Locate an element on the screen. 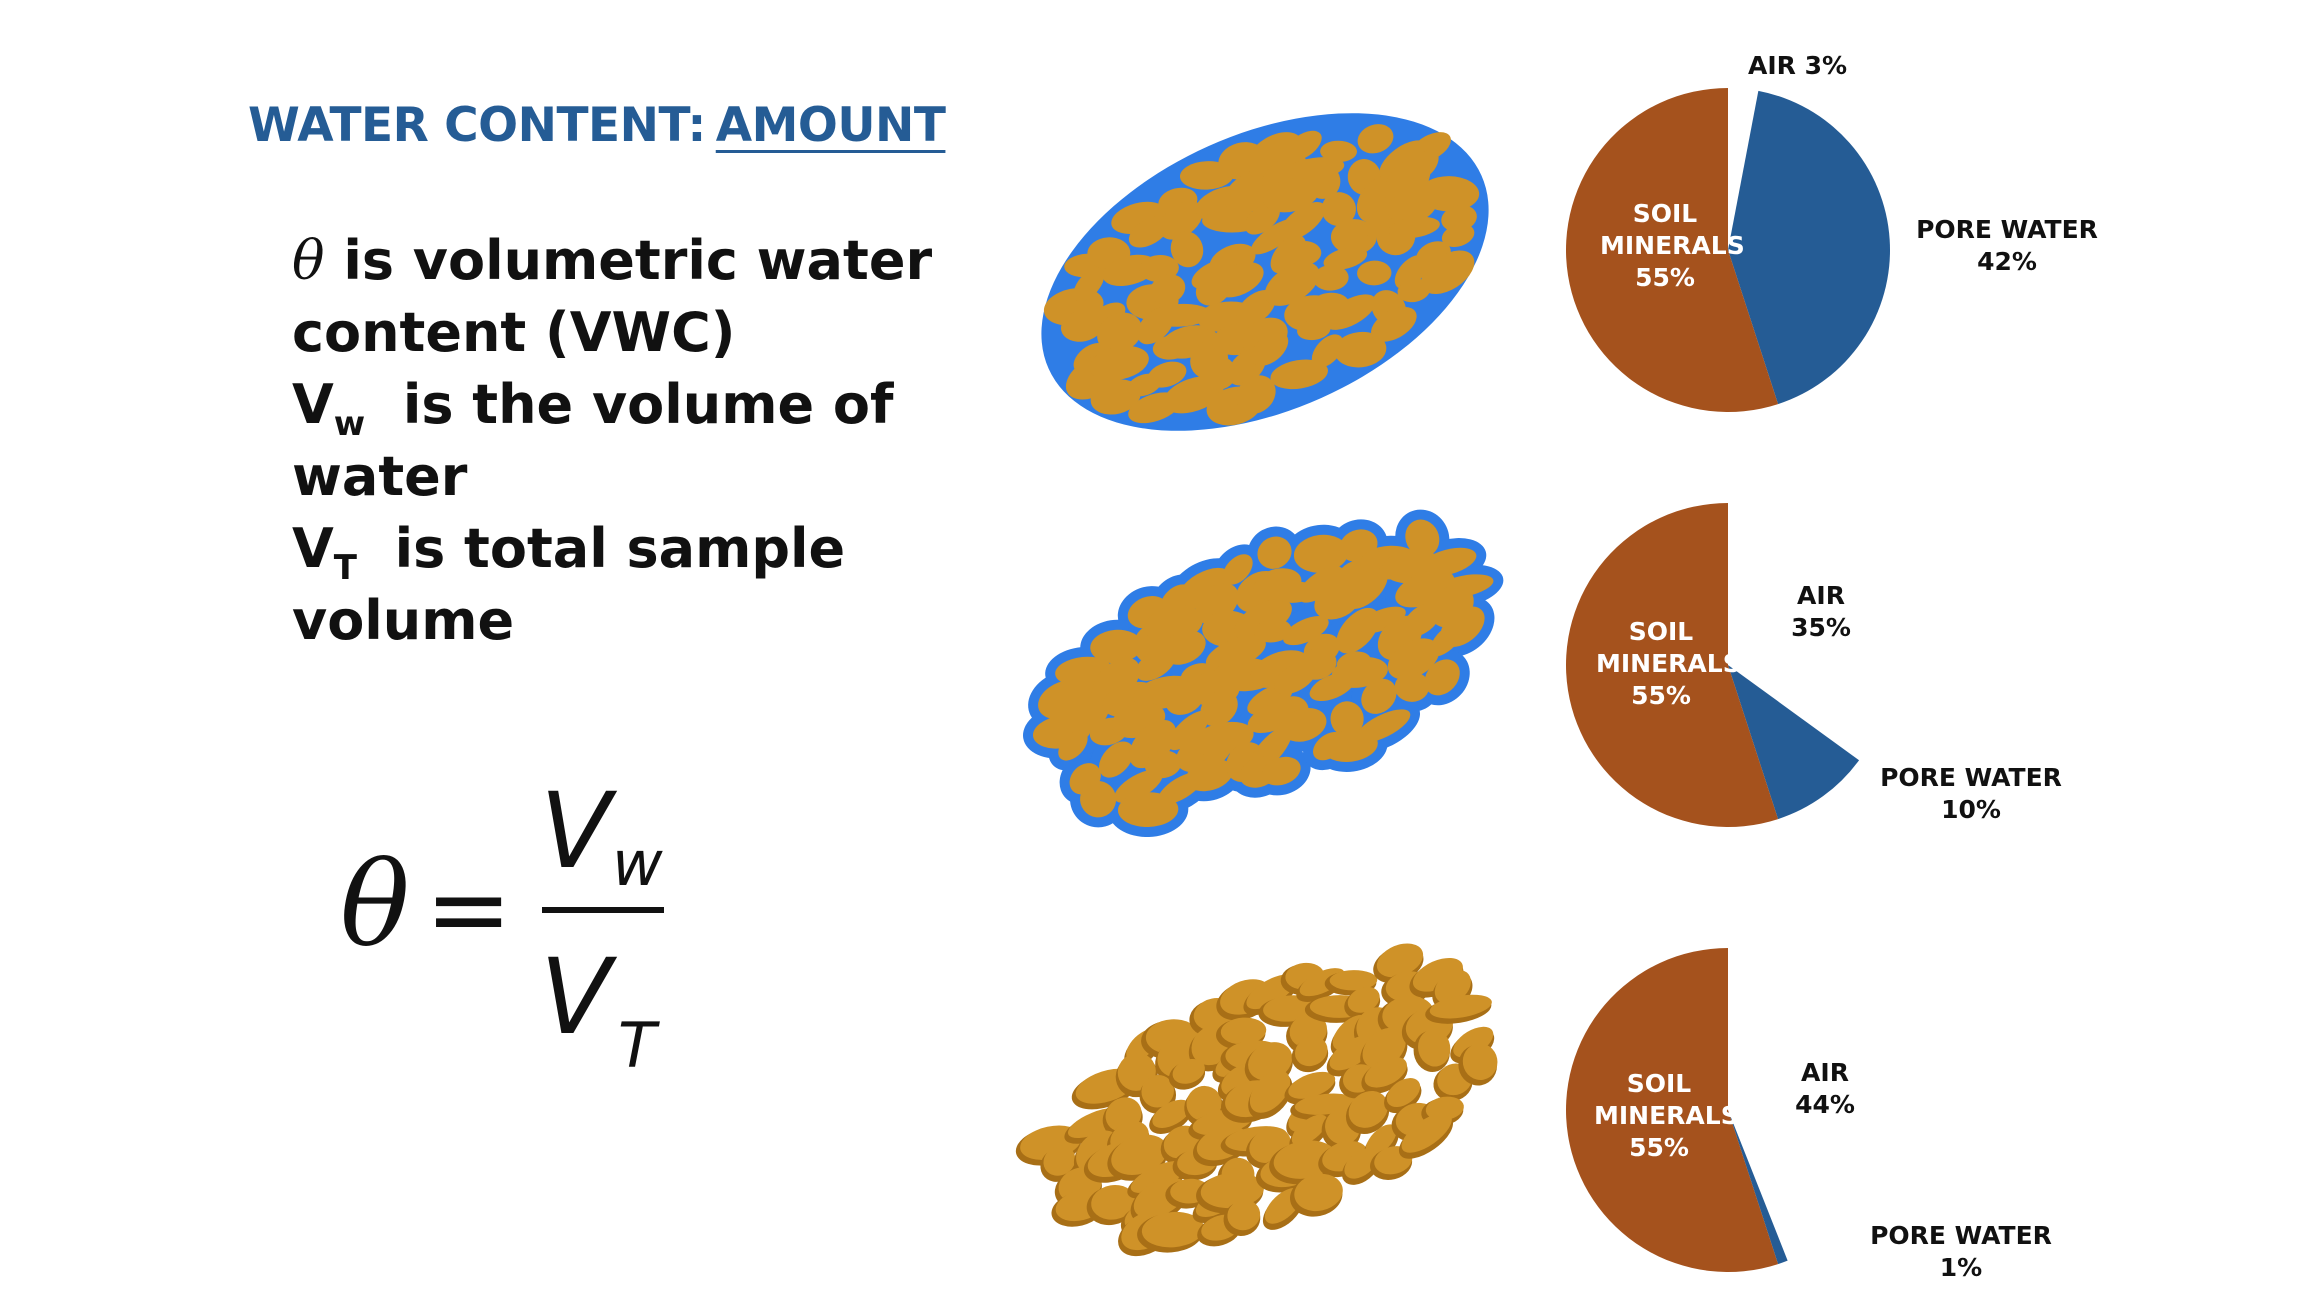 The width and height of the screenshot is (2310, 1300). def-theta-text2: content (VWC) is located at coordinates (514, 332).